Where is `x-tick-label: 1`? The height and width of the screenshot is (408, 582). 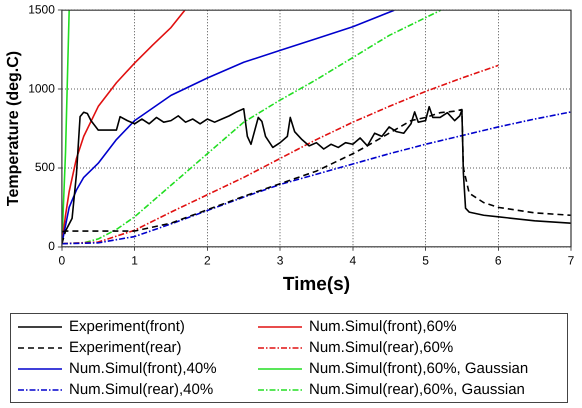 x-tick-label: 1 is located at coordinates (134, 260).